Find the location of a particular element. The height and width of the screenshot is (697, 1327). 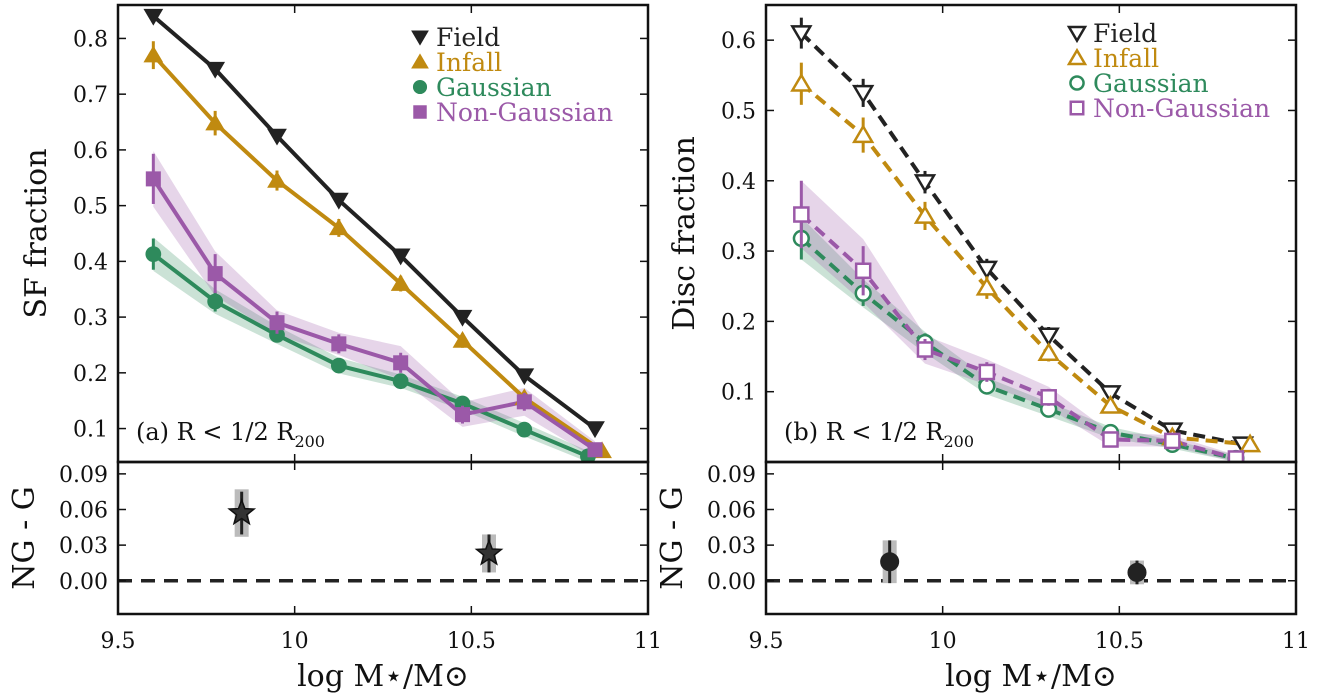

y-tick-label: 0.06 is located at coordinates (83, 511).